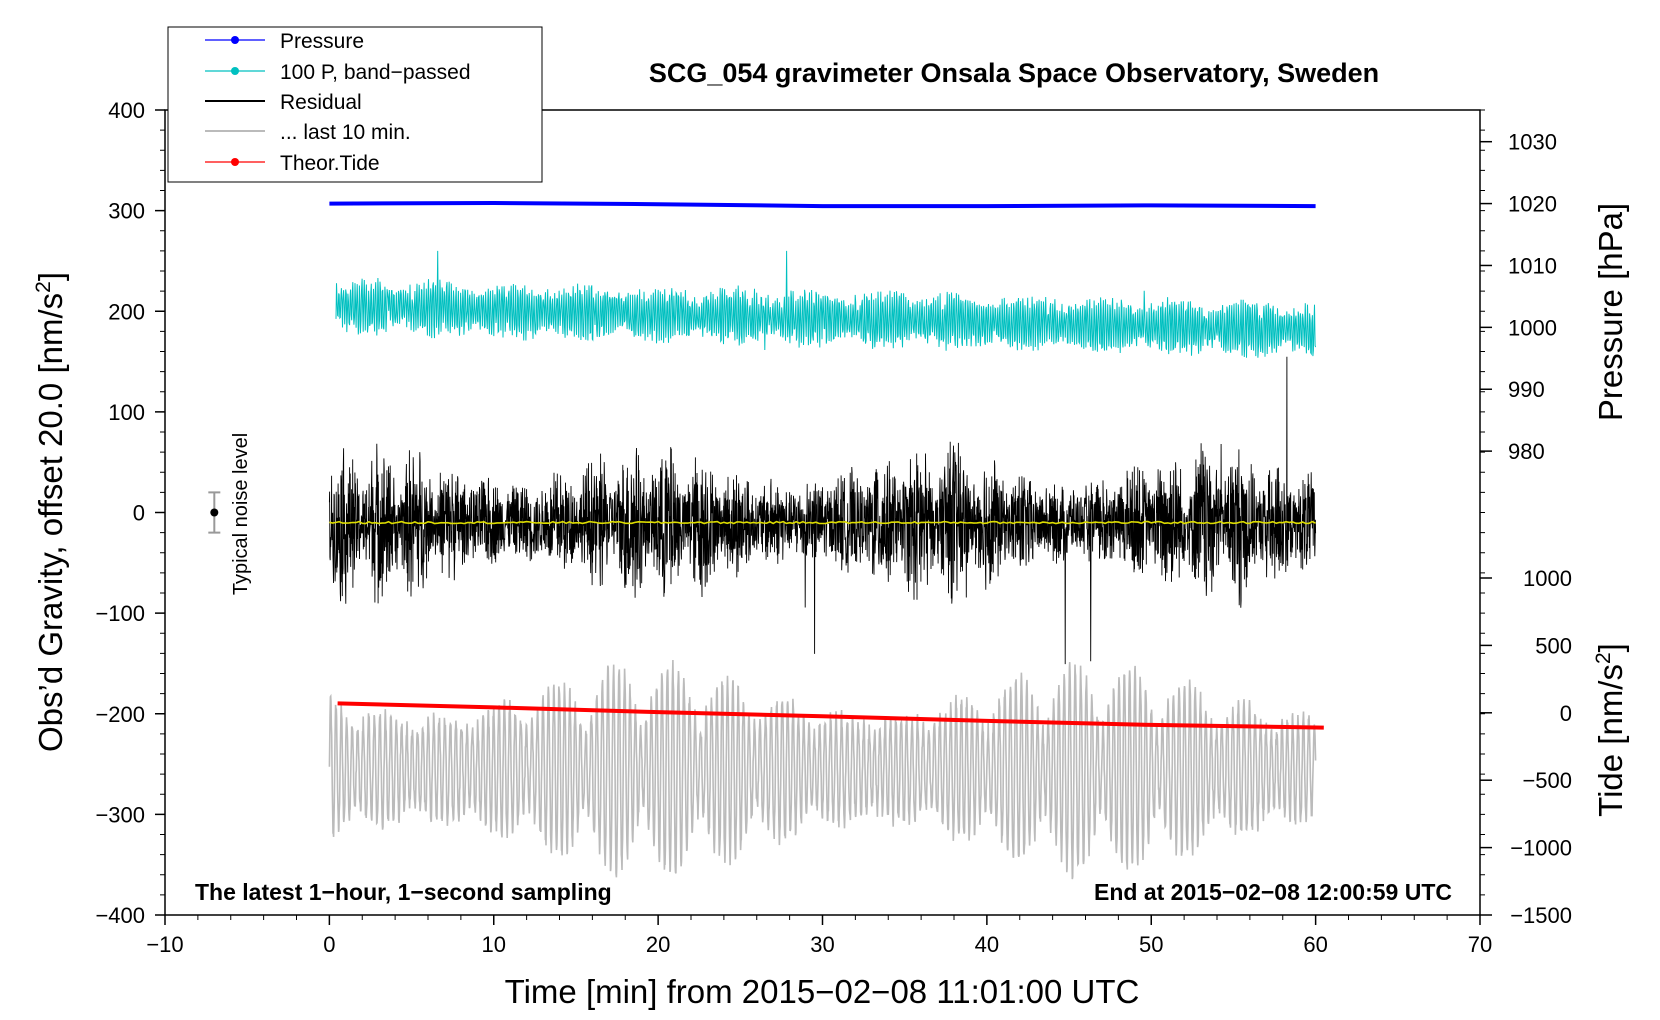  What do you see at coordinates (1610, 312) in the screenshot?
I see `y-axis-label-pressure: Pressure [hPa]` at bounding box center [1610, 312].